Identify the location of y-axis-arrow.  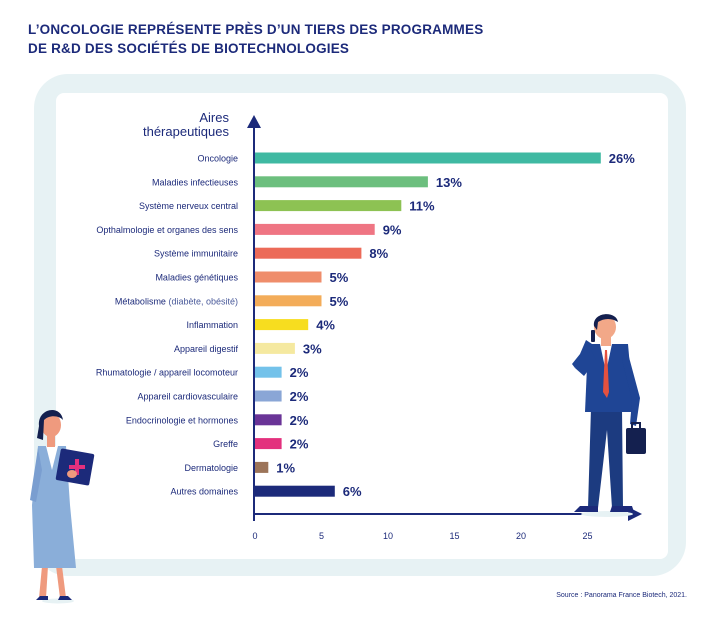
(254, 121).